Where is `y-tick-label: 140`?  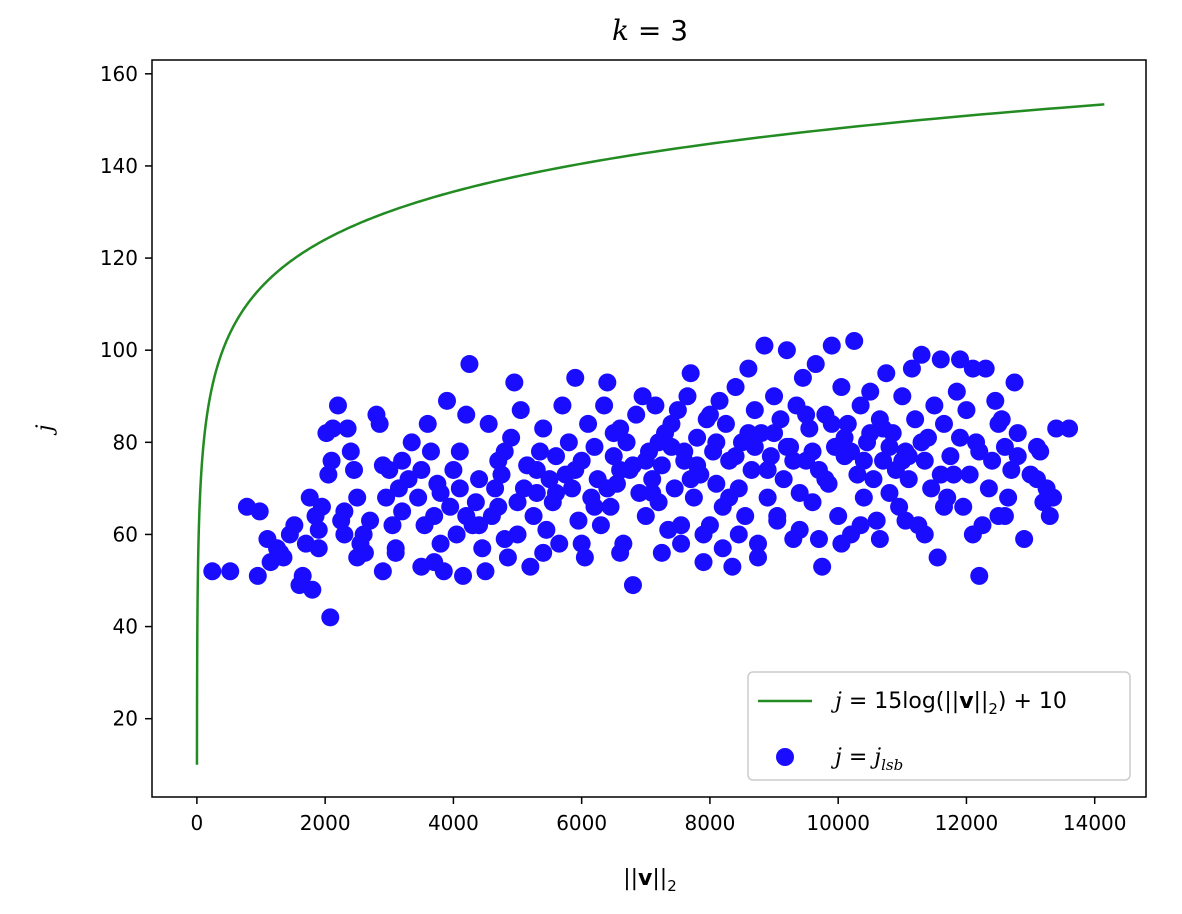 y-tick-label: 140 is located at coordinates (119, 166).